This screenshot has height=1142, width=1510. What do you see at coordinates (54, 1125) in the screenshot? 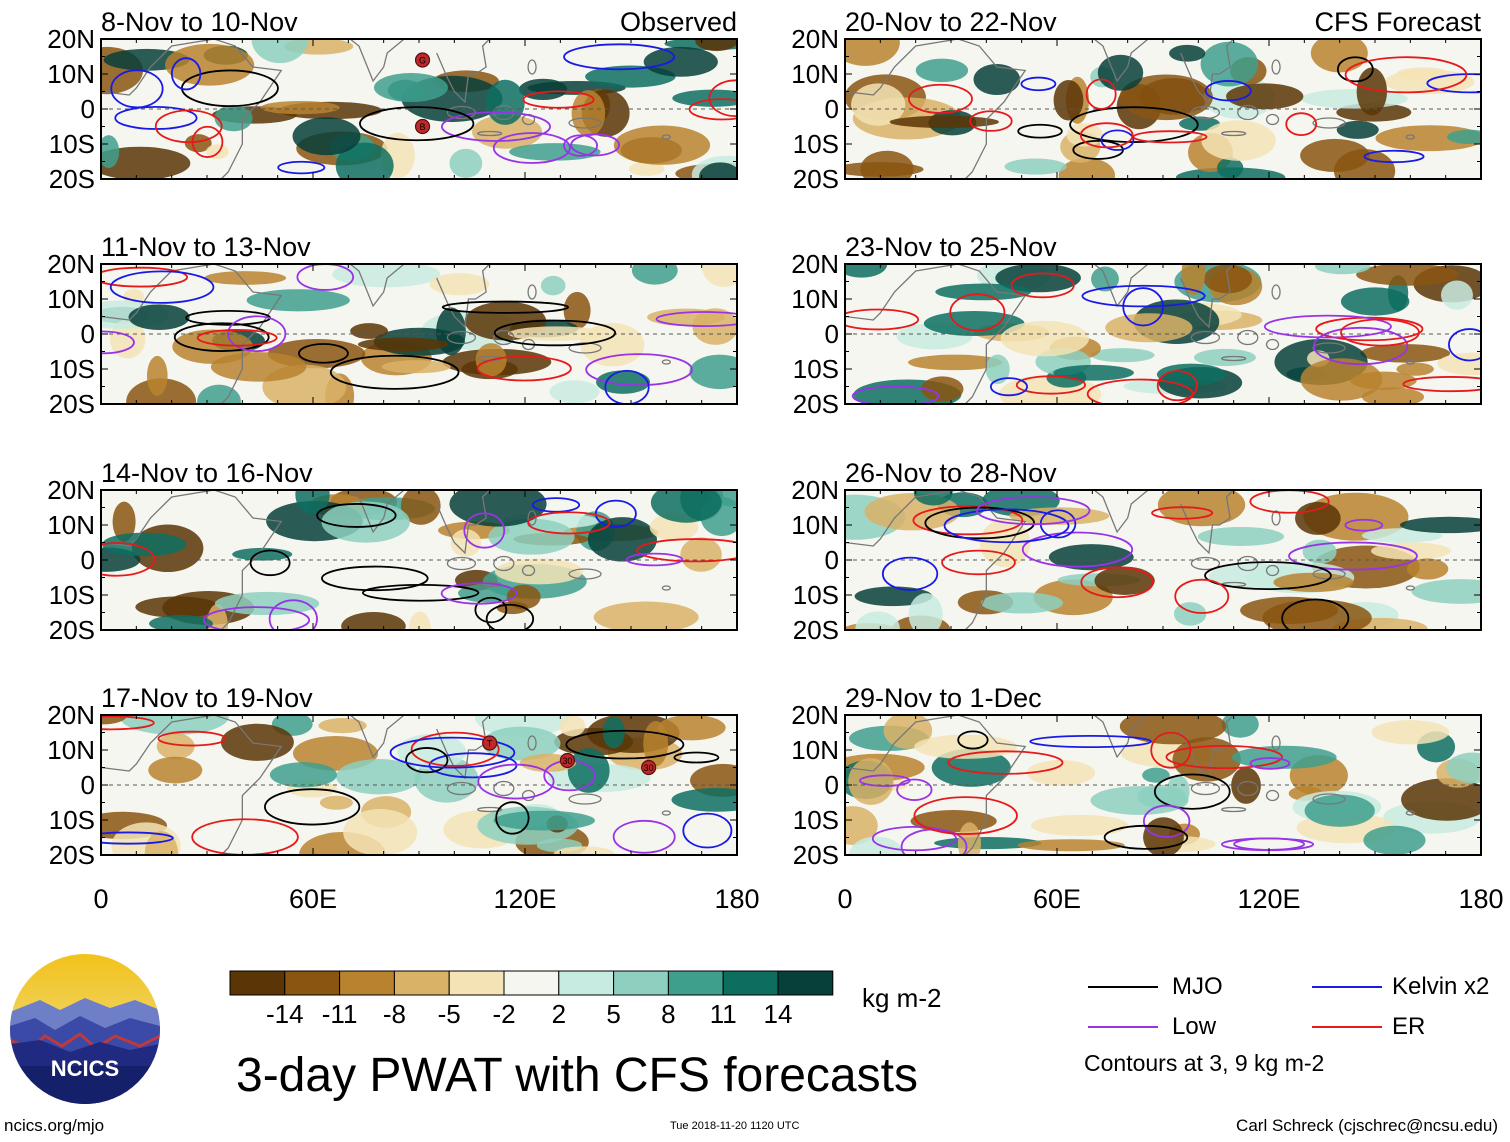
I see `footer-url: ncics.org/mjo` at bounding box center [54, 1125].